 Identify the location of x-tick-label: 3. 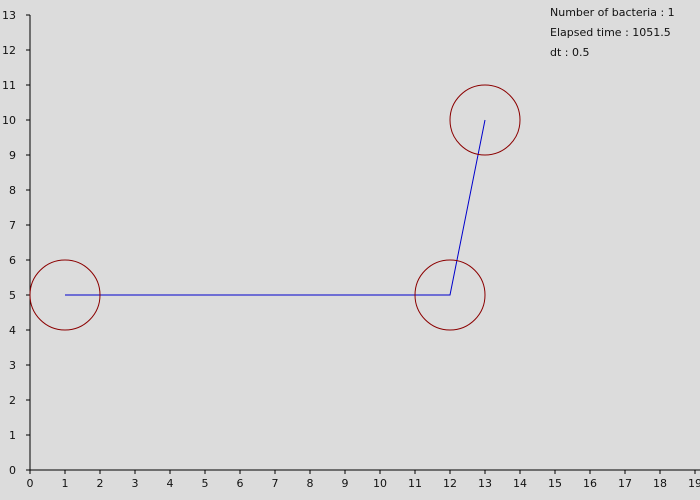
(135, 483).